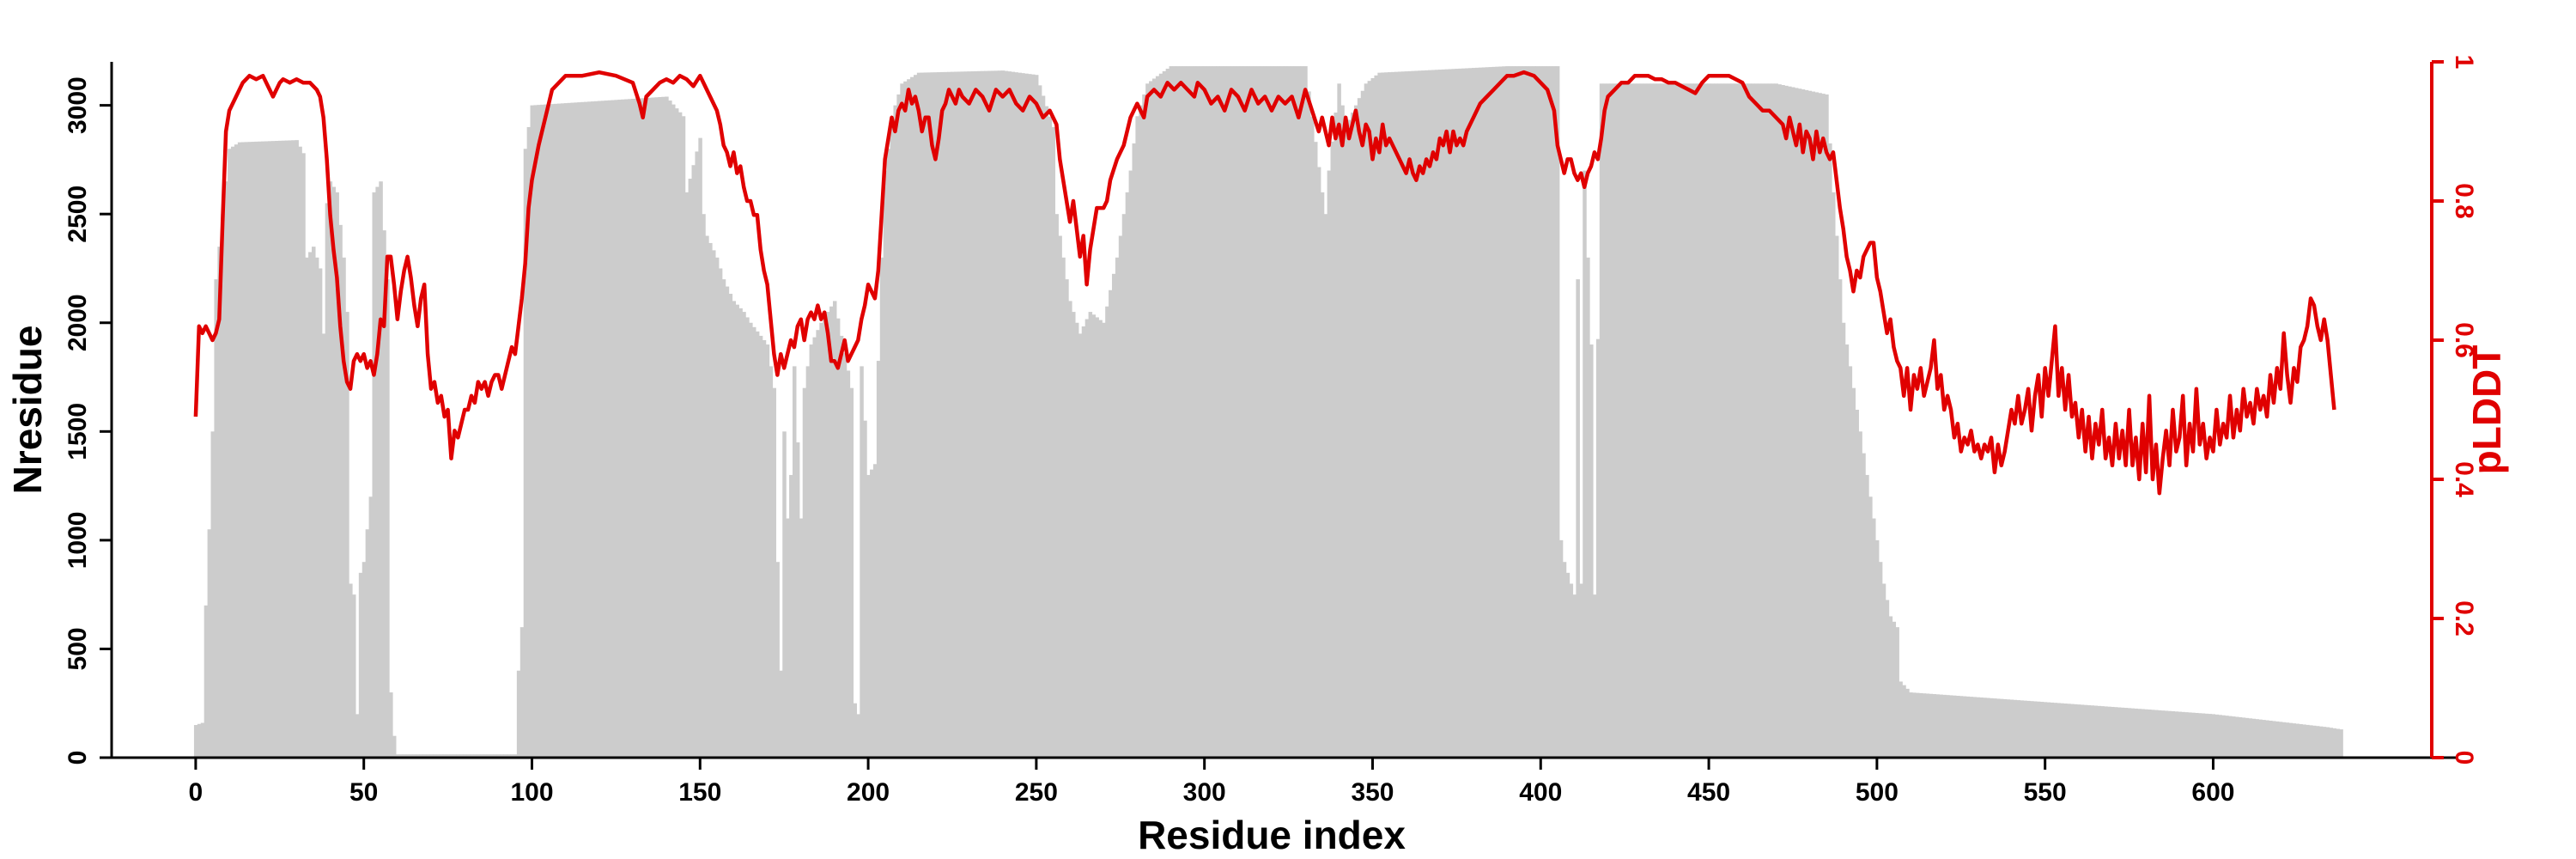  What do you see at coordinates (1204, 793) in the screenshot?
I see `x-tick-label: 300` at bounding box center [1204, 793].